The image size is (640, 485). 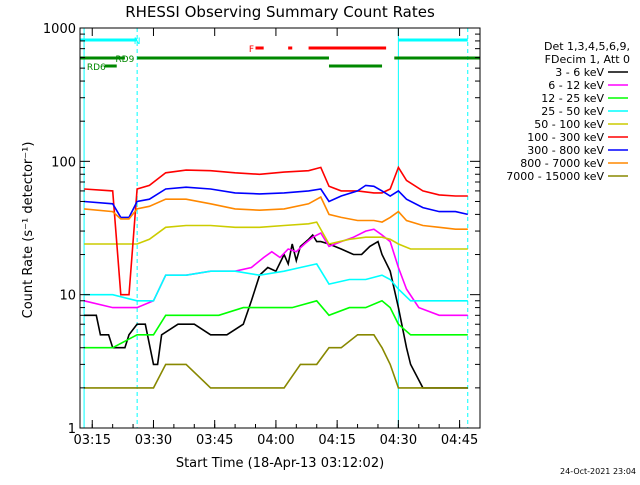 I want to click on annotation-label-rd9: RD9, so click(x=124, y=60).